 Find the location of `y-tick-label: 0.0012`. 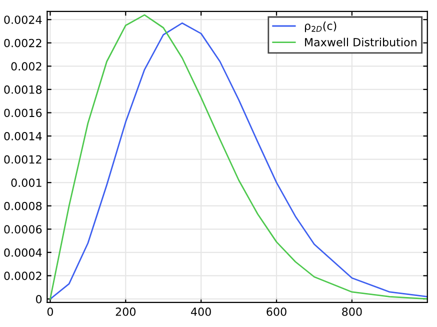

y-tick-label: 0.0012 is located at coordinates (23, 159).